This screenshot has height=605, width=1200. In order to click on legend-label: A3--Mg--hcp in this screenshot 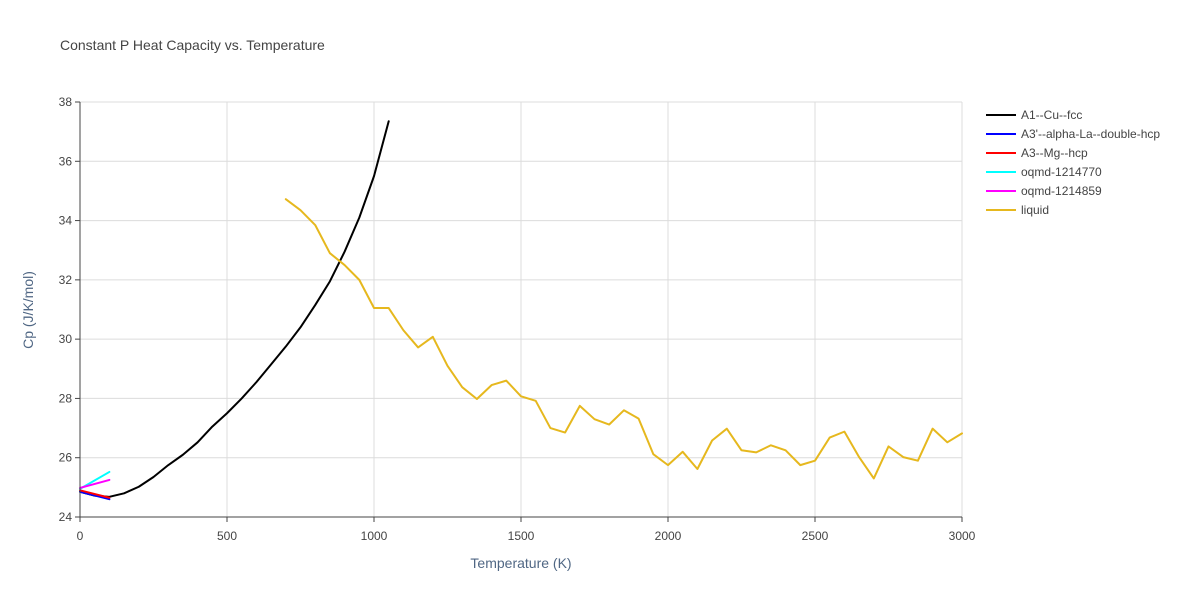, I will do `click(1054, 153)`.